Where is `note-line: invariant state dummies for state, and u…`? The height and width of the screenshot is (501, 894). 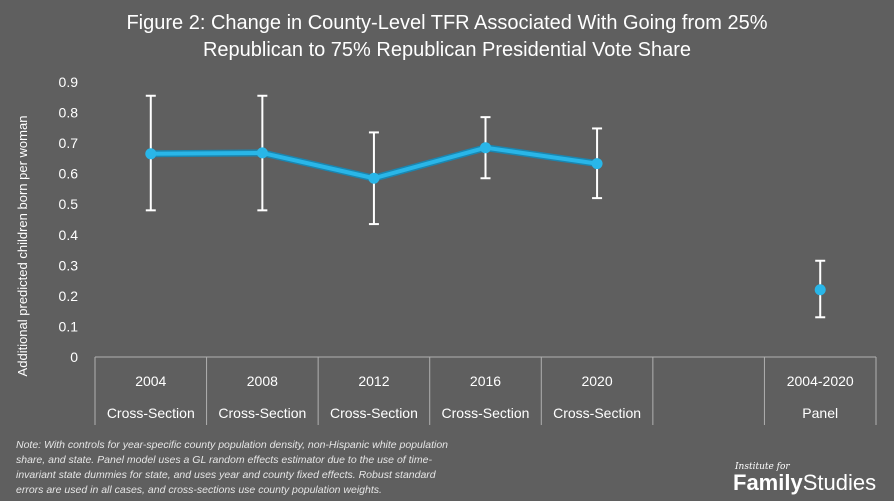
note-line: invariant state dummies for state, and u… is located at coordinates (226, 475).